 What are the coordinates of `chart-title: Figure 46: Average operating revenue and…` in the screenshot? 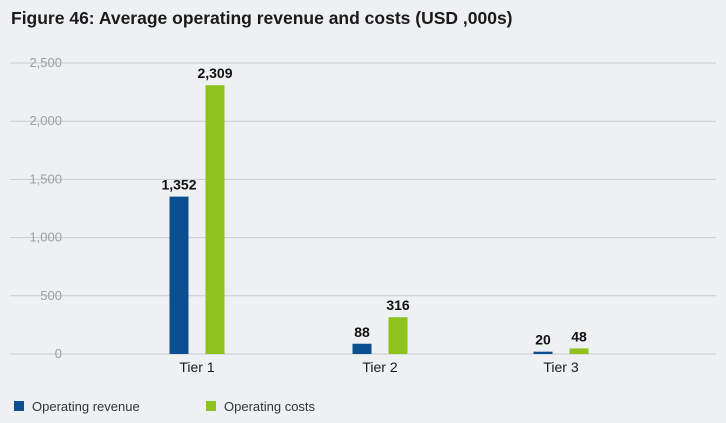 It's located at (262, 18).